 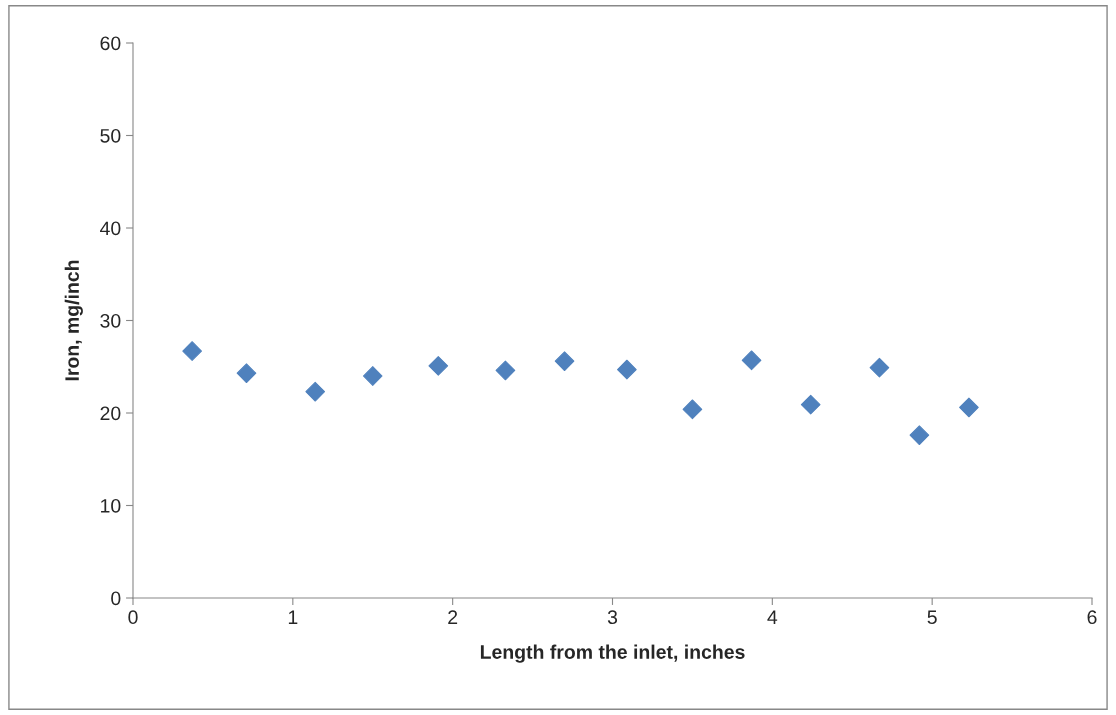 I want to click on x-tick-label: 3, so click(x=612, y=617).